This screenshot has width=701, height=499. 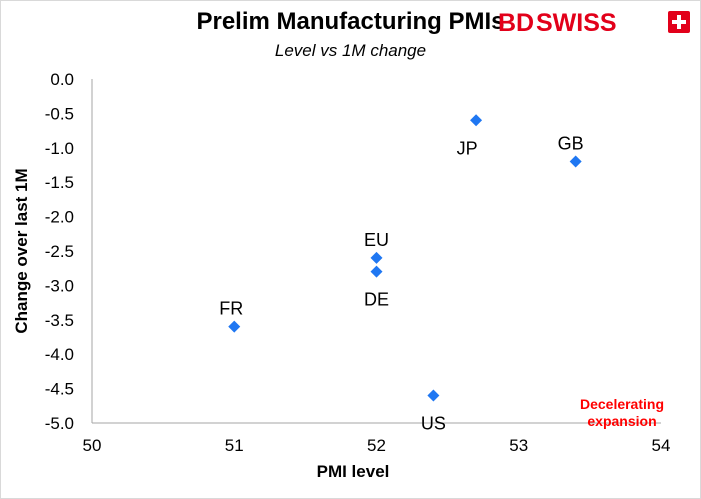 I want to click on x-tick-label: 53, so click(x=518, y=445).